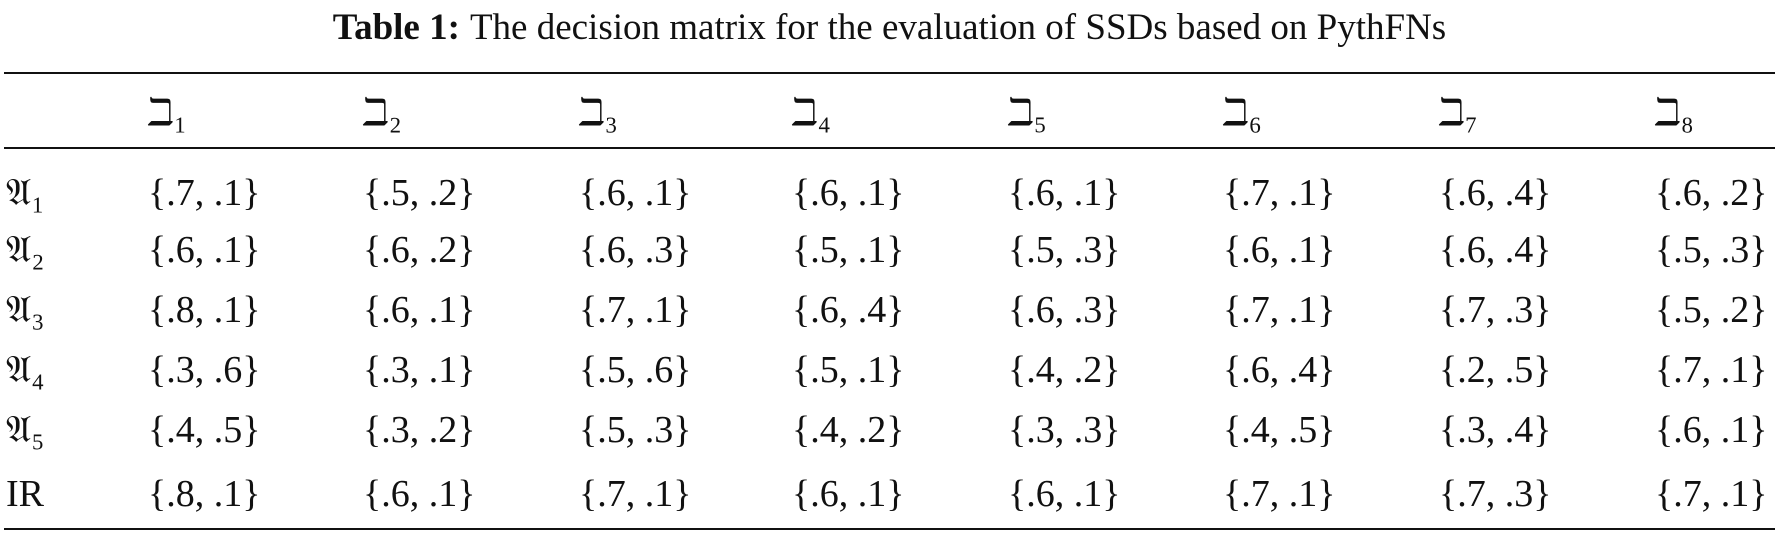 The height and width of the screenshot is (533, 1779). What do you see at coordinates (25, 370) in the screenshot?
I see `row-label: 𝔄₄` at bounding box center [25, 370].